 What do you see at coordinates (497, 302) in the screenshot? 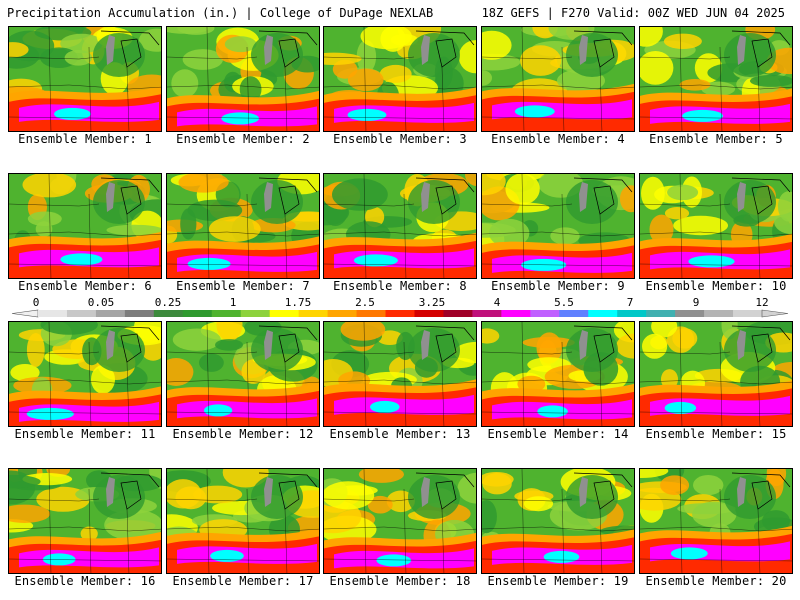
I see `colorbar-tick-label: 4` at bounding box center [497, 302].